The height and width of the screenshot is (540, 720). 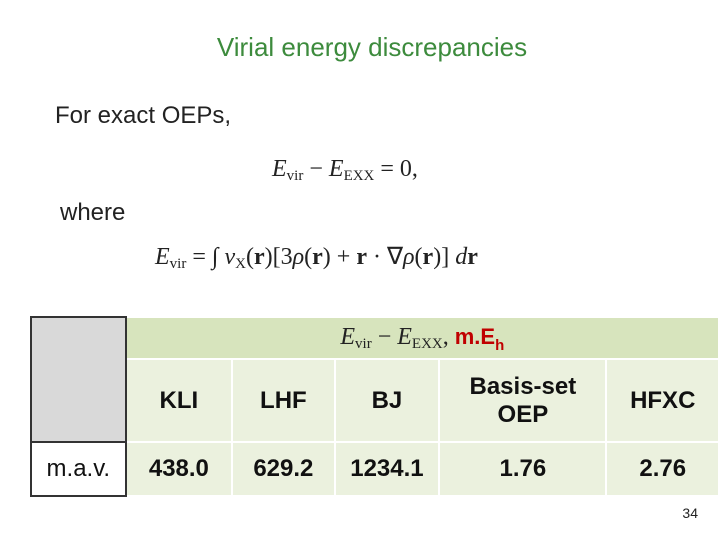 I want to click on title: Virial energy discrepancies, so click(x=372, y=47).